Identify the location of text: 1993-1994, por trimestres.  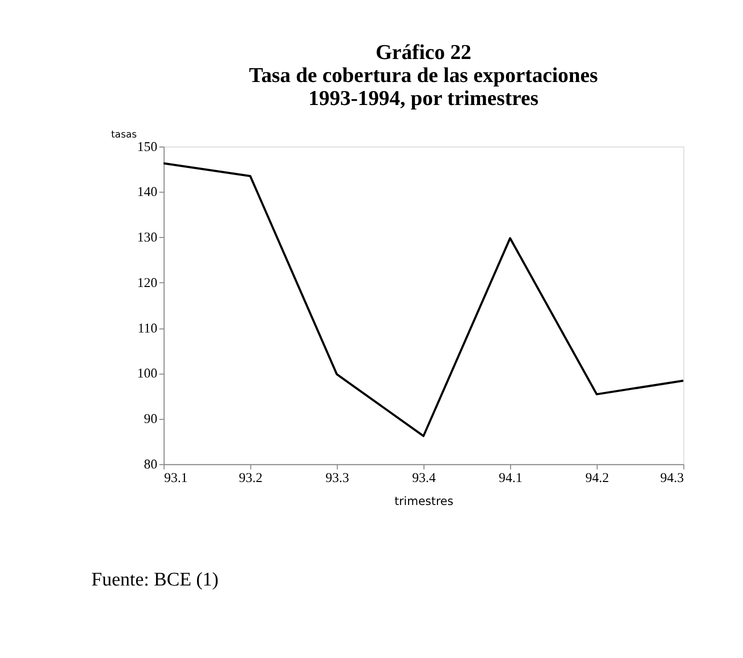
(423, 98).